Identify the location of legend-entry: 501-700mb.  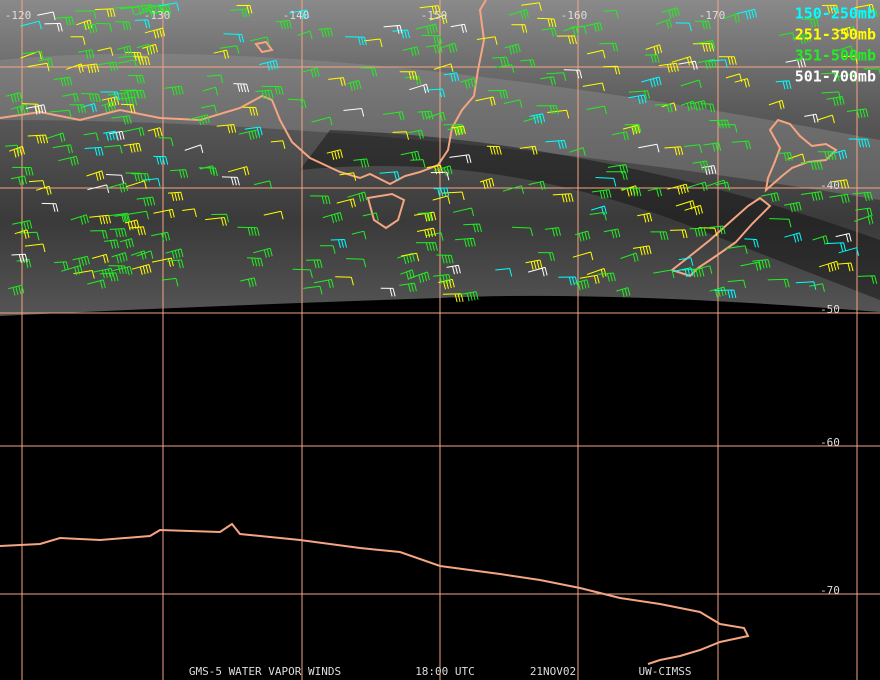
(835, 77).